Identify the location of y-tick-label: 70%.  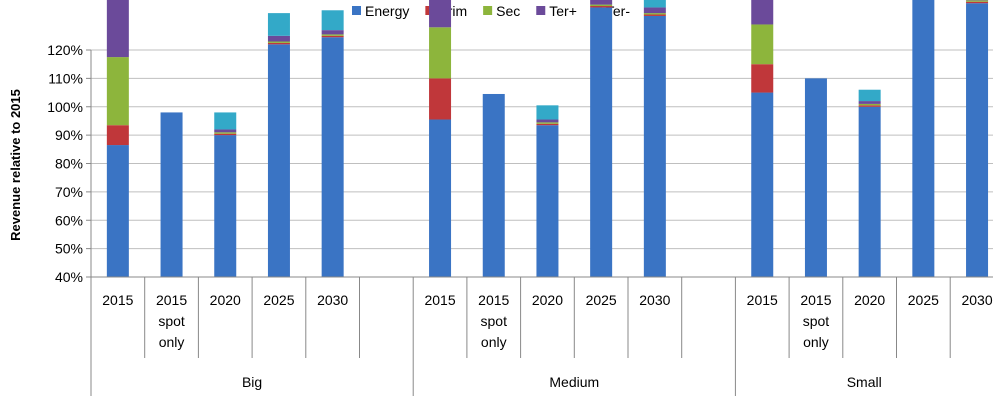
(69, 192).